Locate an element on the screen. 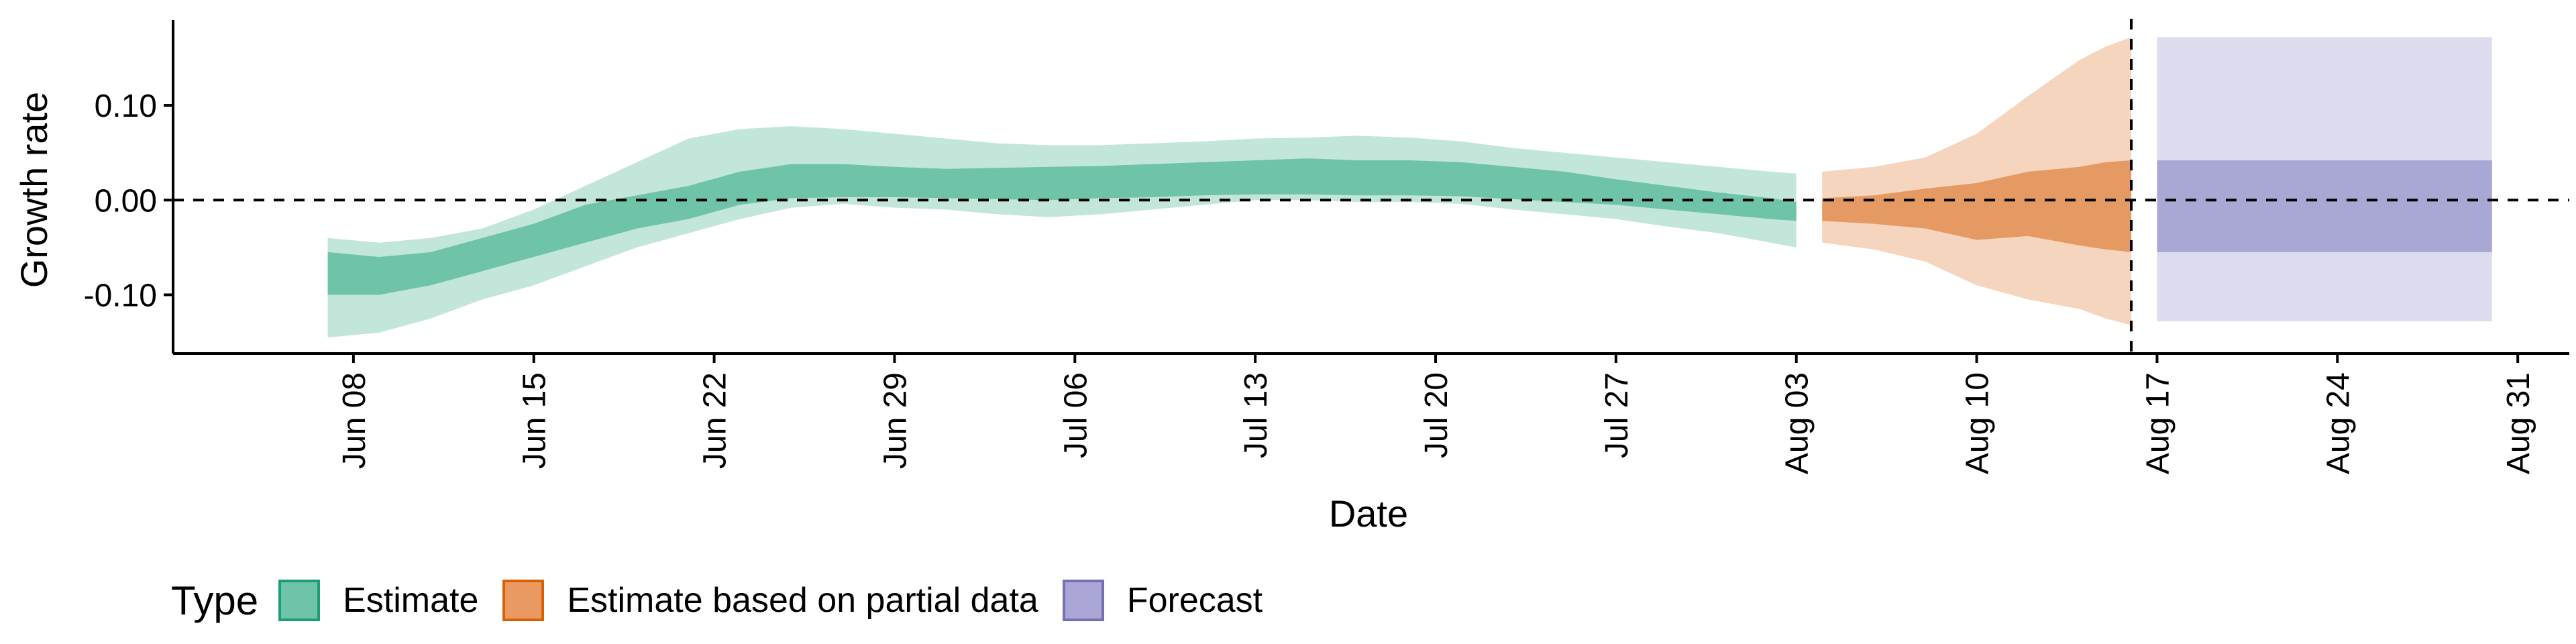 Image resolution: width=2576 pixels, height=644 pixels. legend-item-forecast: Forecast is located at coordinates (1162, 600).